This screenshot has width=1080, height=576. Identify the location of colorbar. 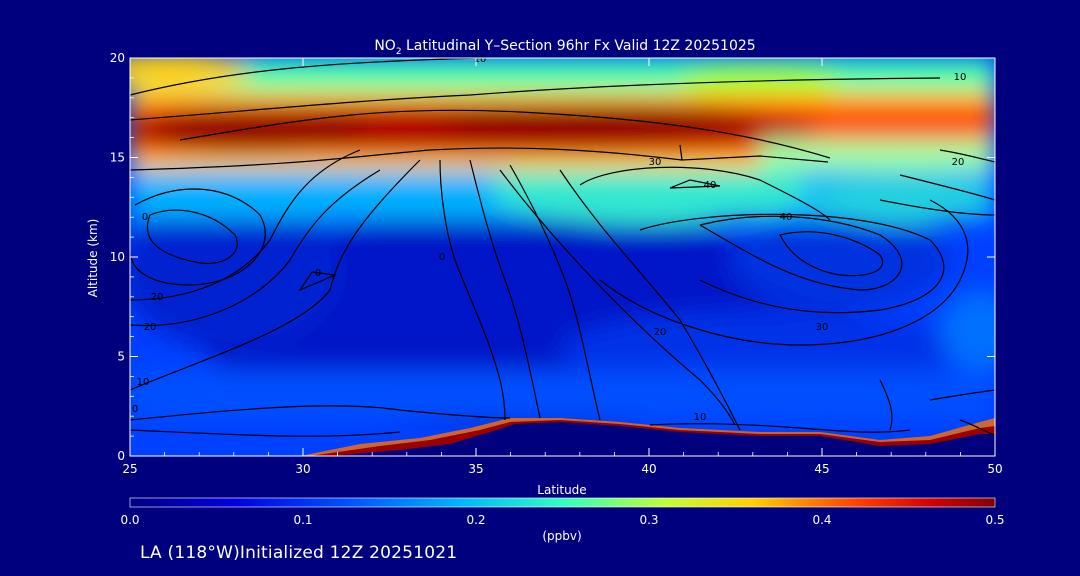
(562, 502).